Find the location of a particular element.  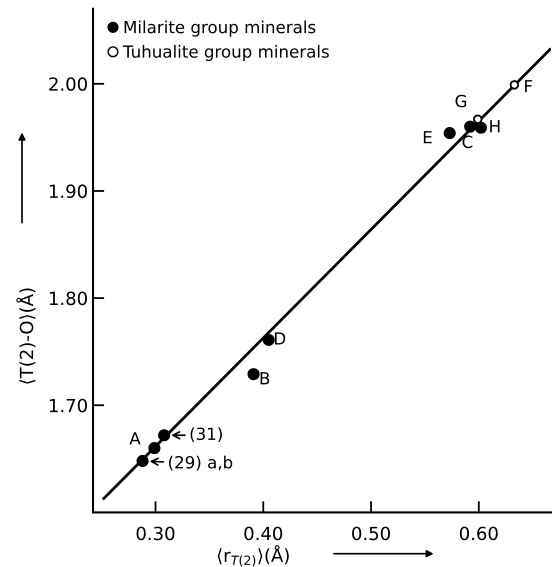

annotation: (29) a,b is located at coordinates (200, 463).